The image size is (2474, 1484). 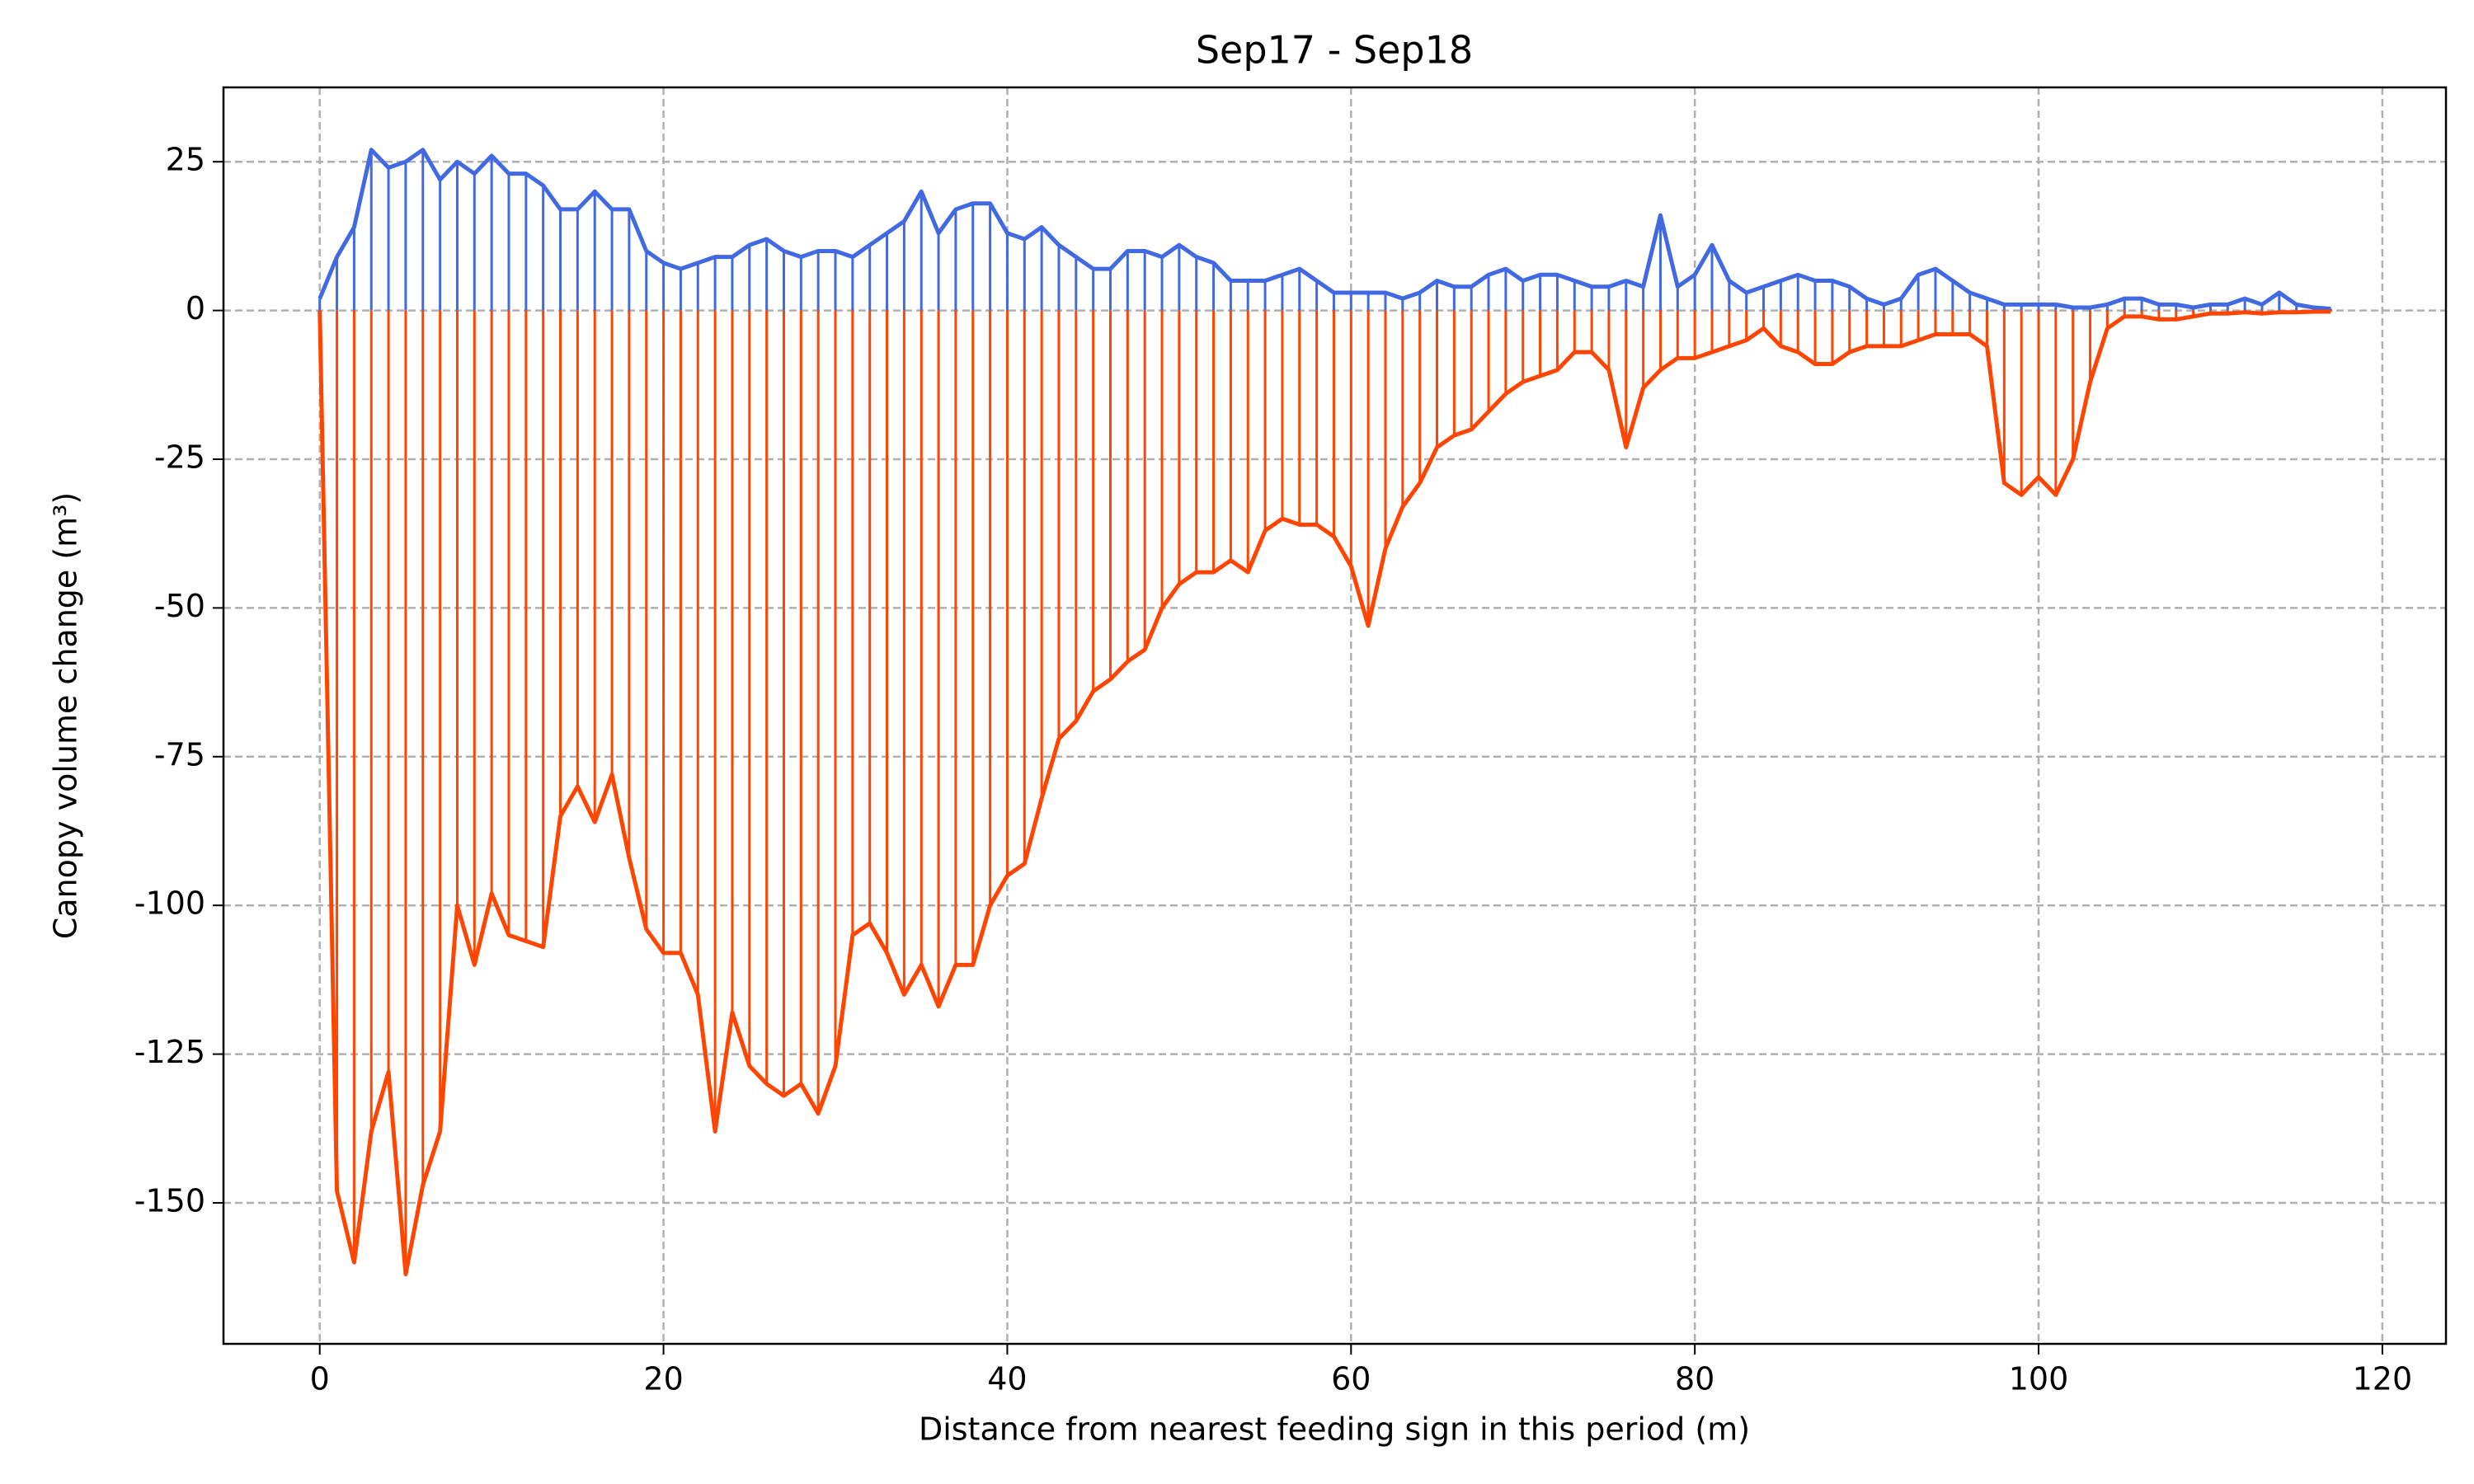 I want to click on series-line, so click(x=1324, y=229).